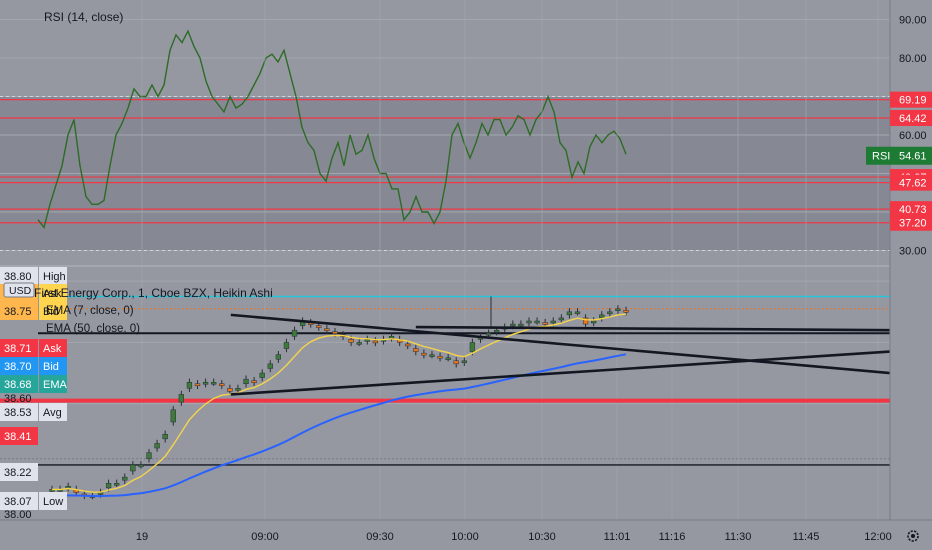 This screenshot has width=932, height=550. What do you see at coordinates (18, 515) in the screenshot?
I see `price-tick-label: 38.00` at bounding box center [18, 515].